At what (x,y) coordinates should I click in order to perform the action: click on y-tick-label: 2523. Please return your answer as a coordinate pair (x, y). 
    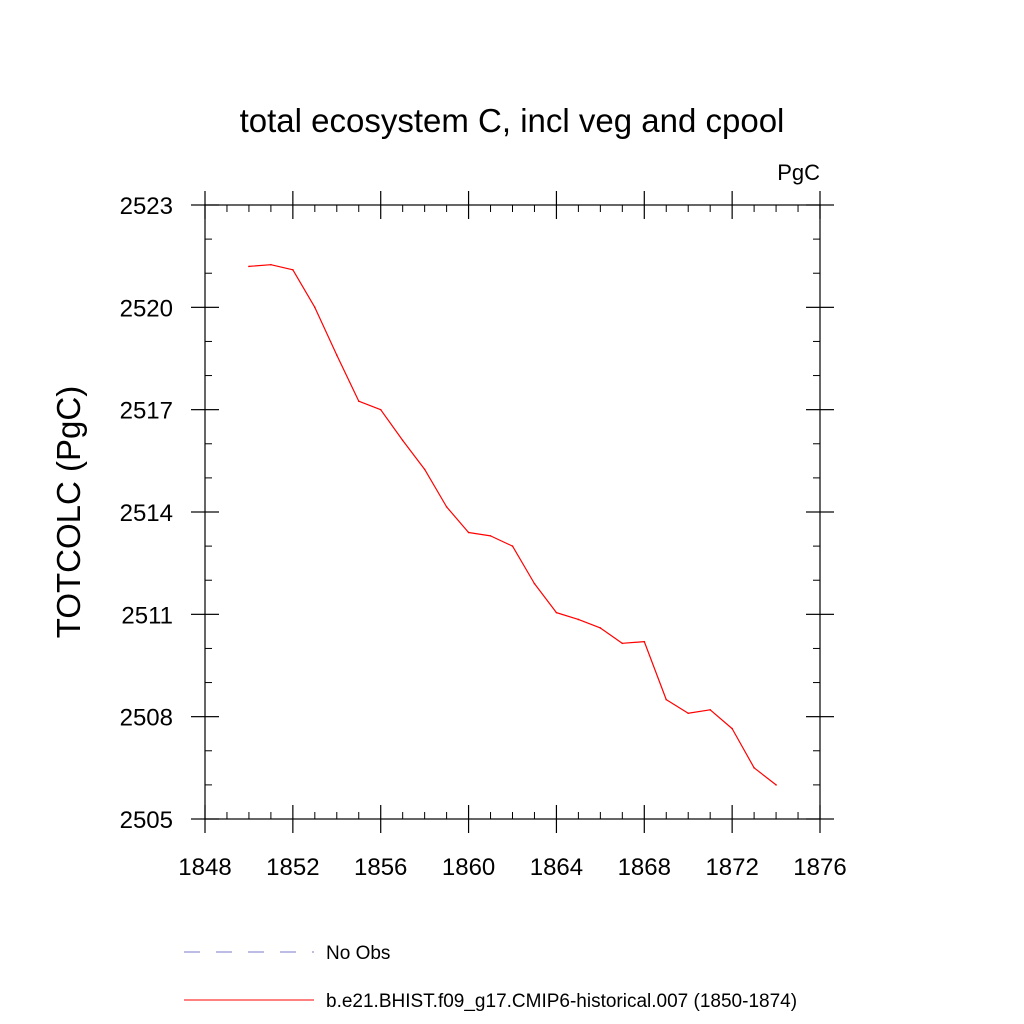
    Looking at the image, I should click on (146, 206).